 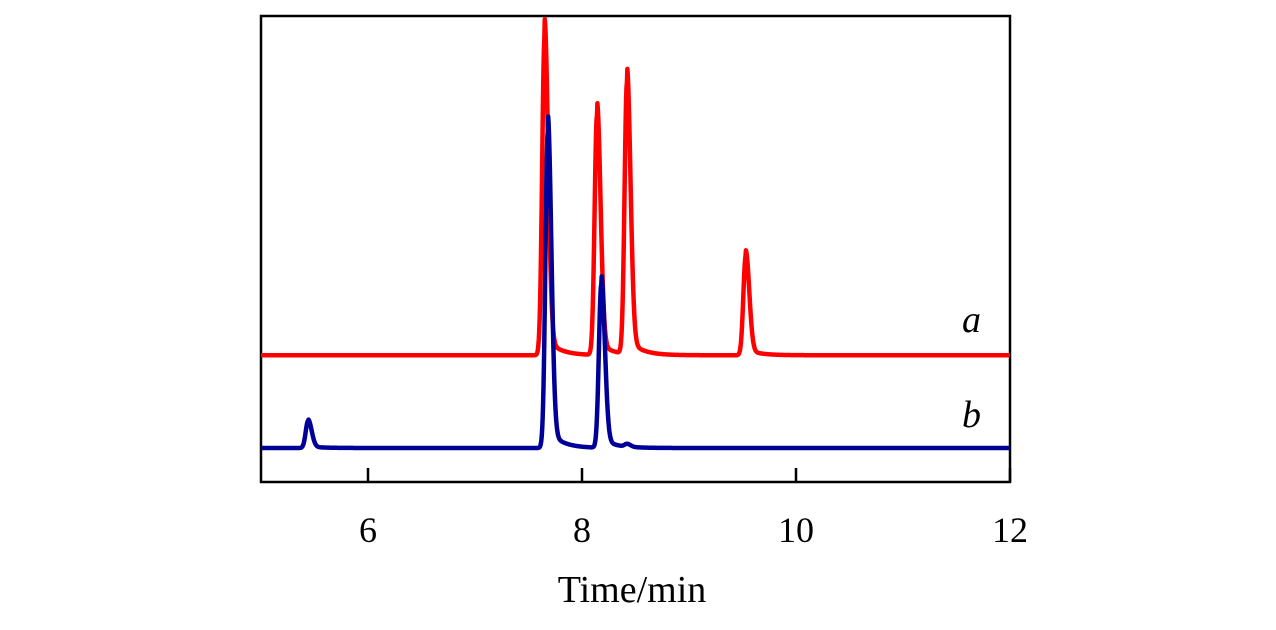 What do you see at coordinates (796, 530) in the screenshot?
I see `x-tick-label: 10` at bounding box center [796, 530].